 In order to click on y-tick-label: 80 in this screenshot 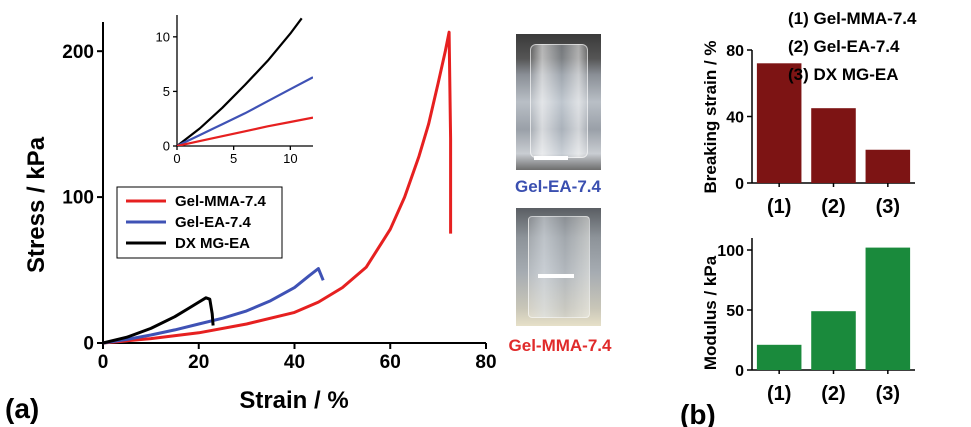, I will do `click(735, 51)`.